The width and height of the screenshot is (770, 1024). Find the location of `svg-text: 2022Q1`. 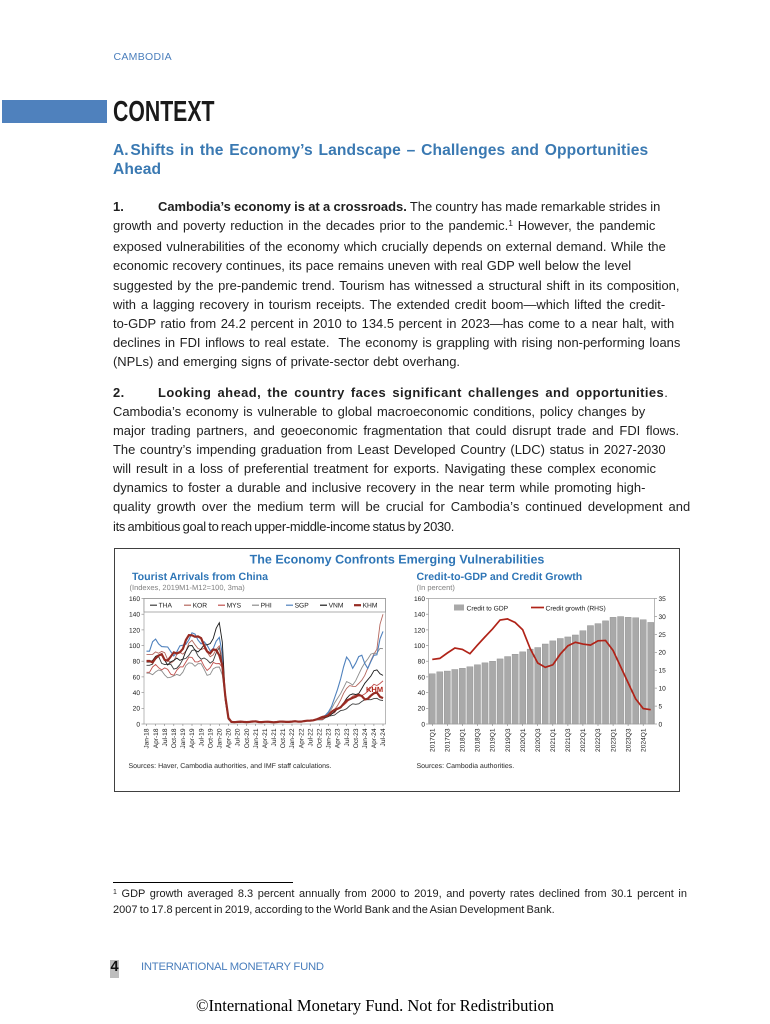

svg-text: 2022Q1 is located at coordinates (583, 740).